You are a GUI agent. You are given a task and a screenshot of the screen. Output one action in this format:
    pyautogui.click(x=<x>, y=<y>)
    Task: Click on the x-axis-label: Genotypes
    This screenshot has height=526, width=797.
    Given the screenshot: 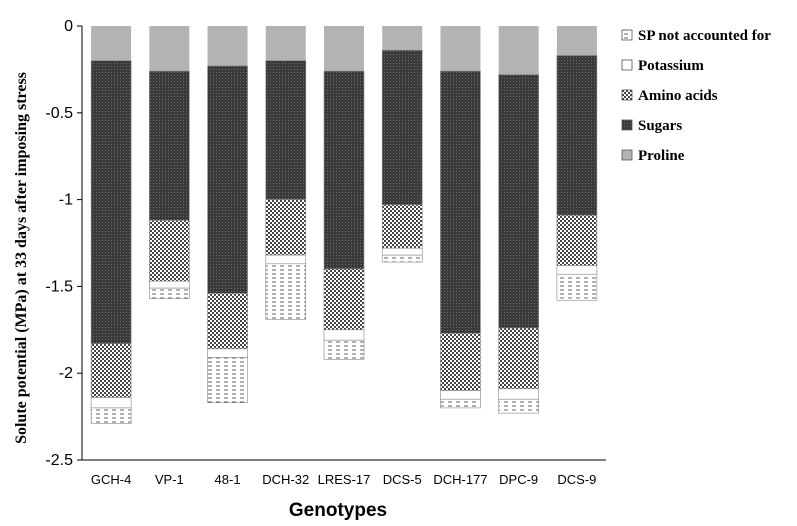 What is the action you would take?
    pyautogui.click(x=338, y=510)
    